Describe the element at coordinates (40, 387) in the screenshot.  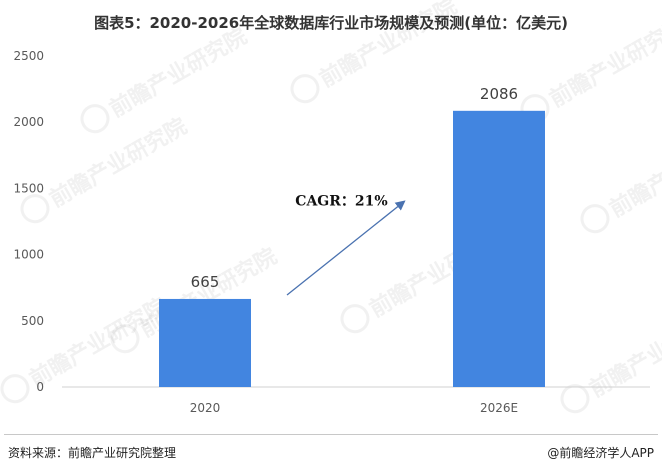
I see `y-tick-label: 0` at that location.